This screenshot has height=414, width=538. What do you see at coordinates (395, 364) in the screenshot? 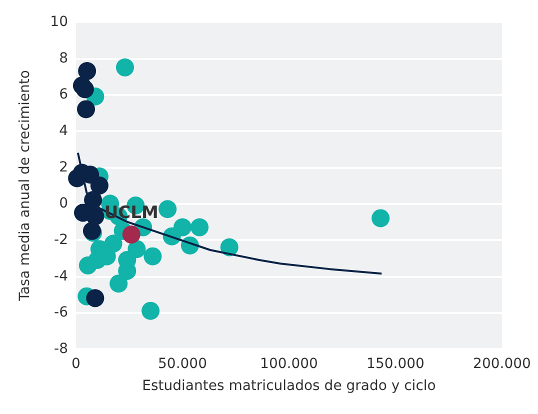
I see `x-tick-label: 150.000` at bounding box center [395, 364].